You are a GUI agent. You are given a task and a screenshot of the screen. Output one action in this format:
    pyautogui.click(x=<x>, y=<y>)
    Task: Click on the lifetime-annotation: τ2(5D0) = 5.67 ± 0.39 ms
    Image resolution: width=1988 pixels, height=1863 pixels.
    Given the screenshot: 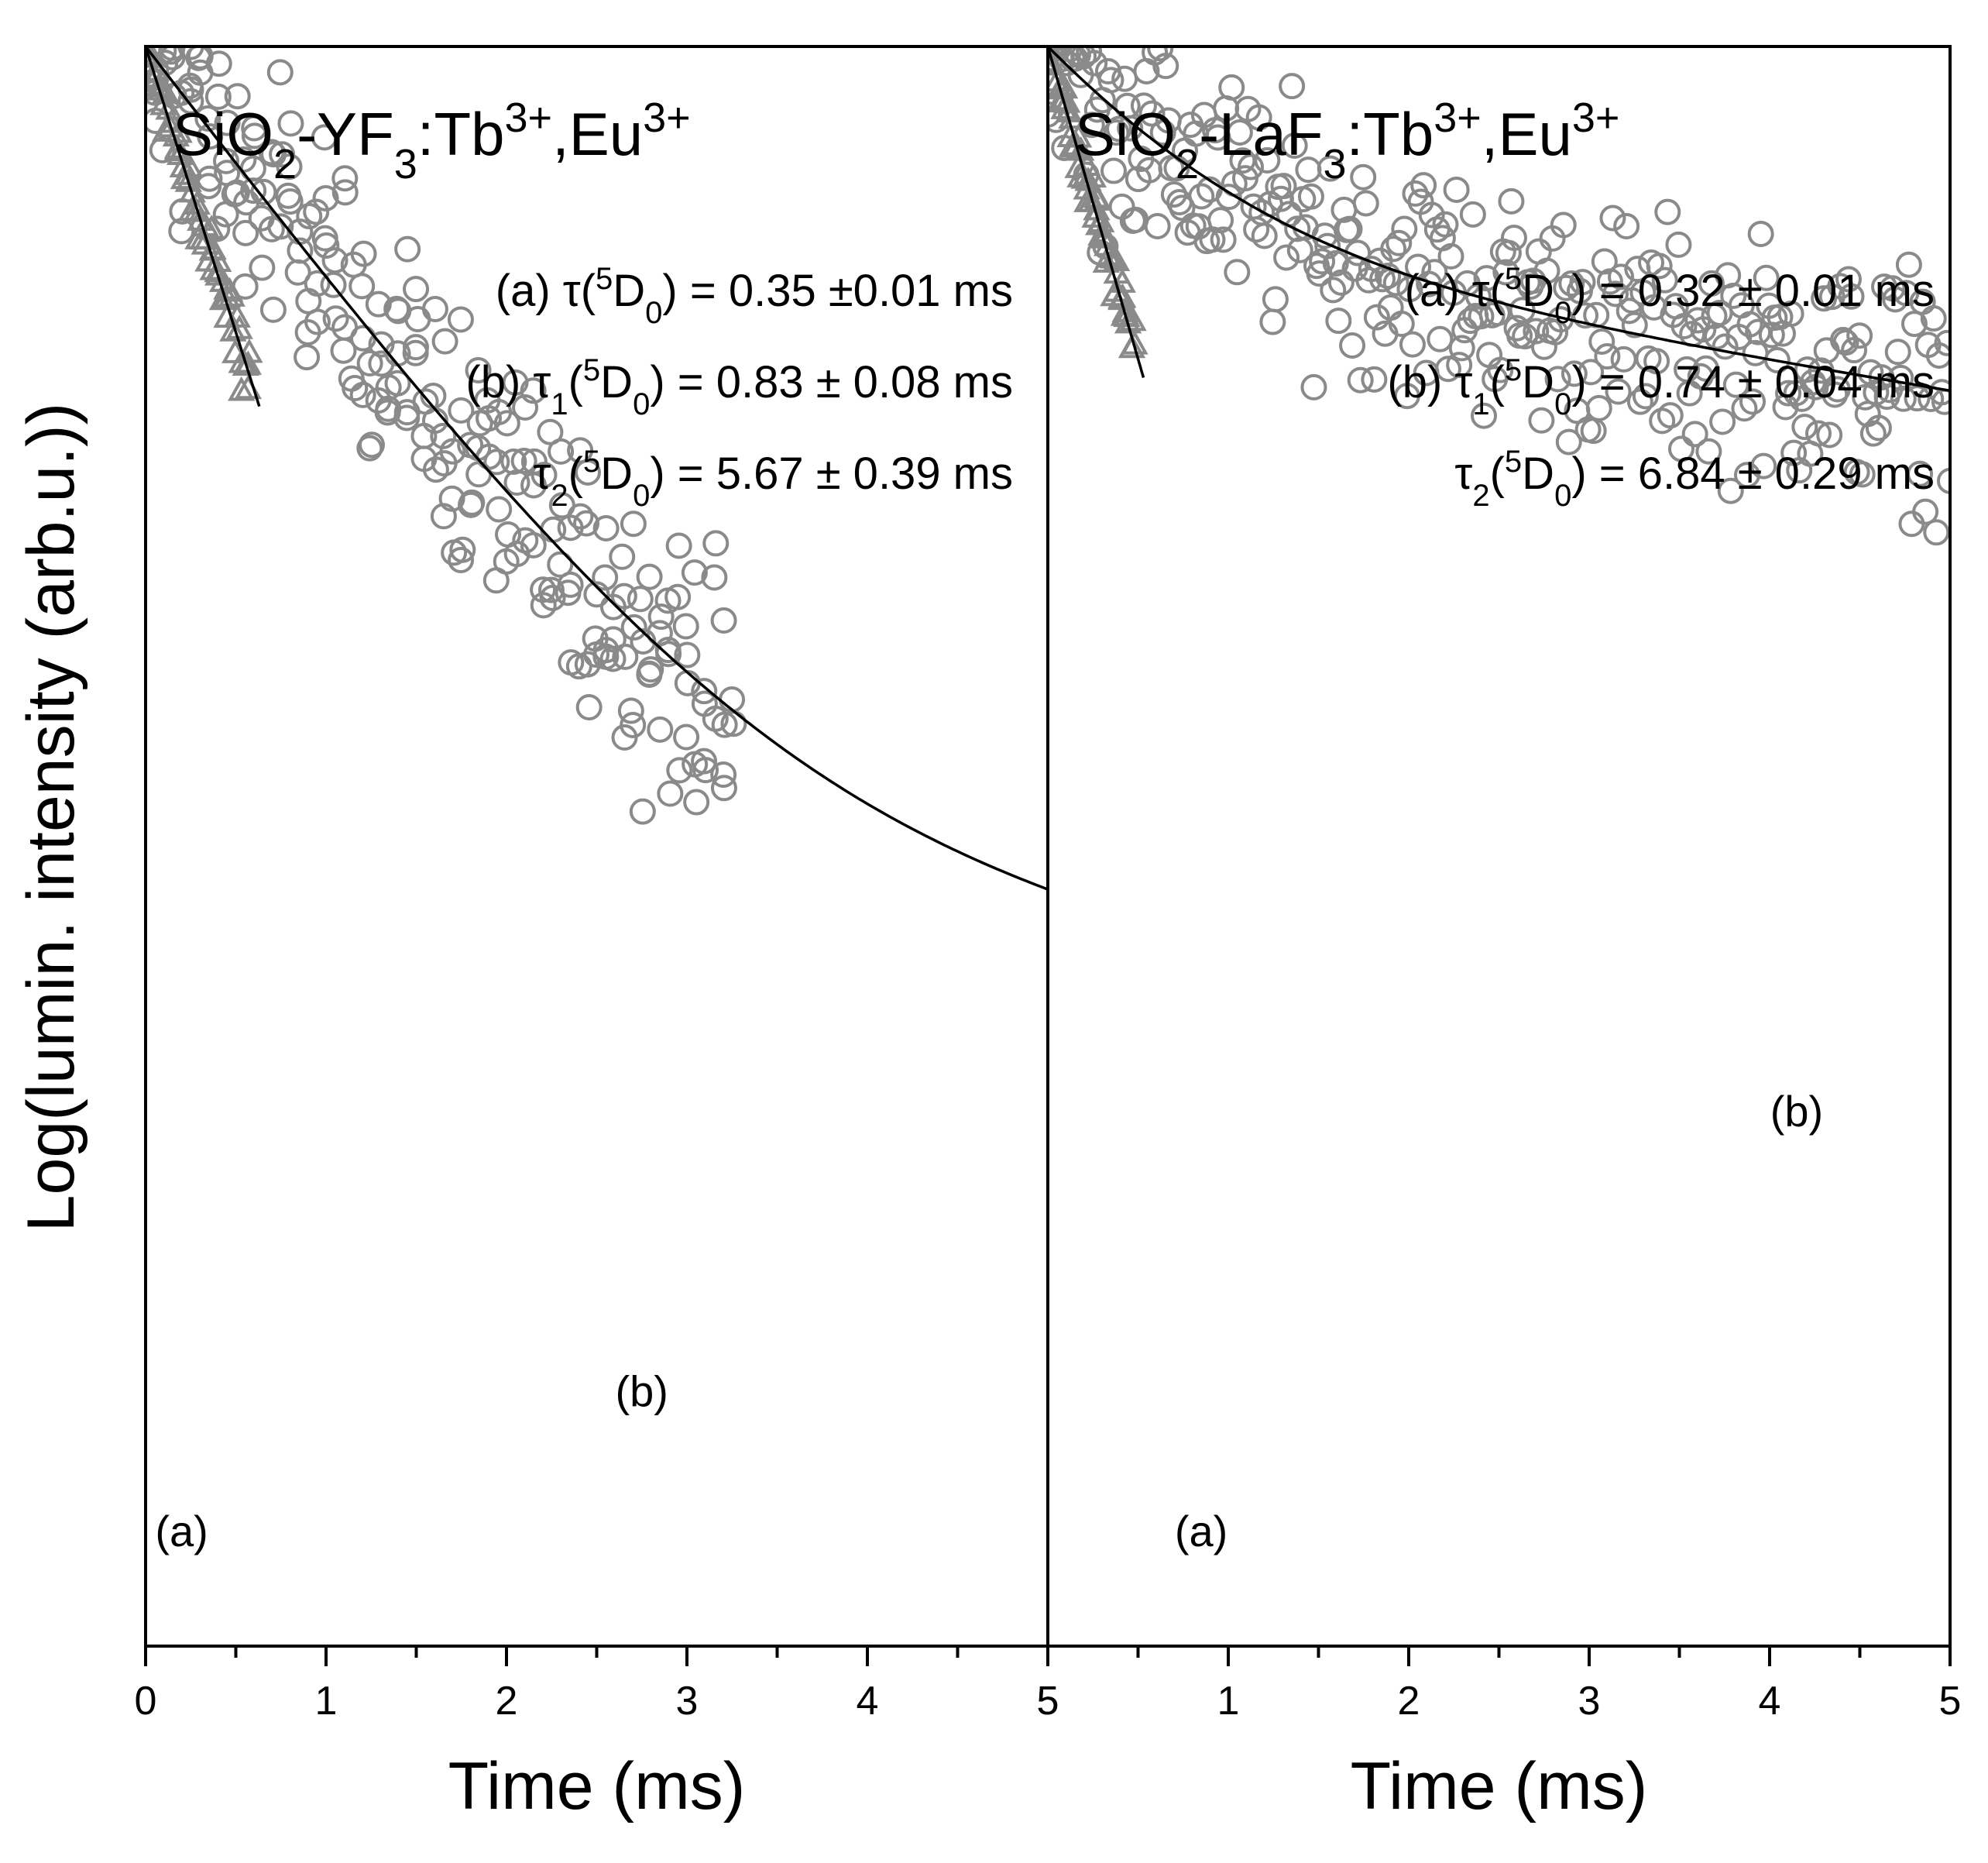 What is the action you would take?
    pyautogui.click(x=773, y=479)
    